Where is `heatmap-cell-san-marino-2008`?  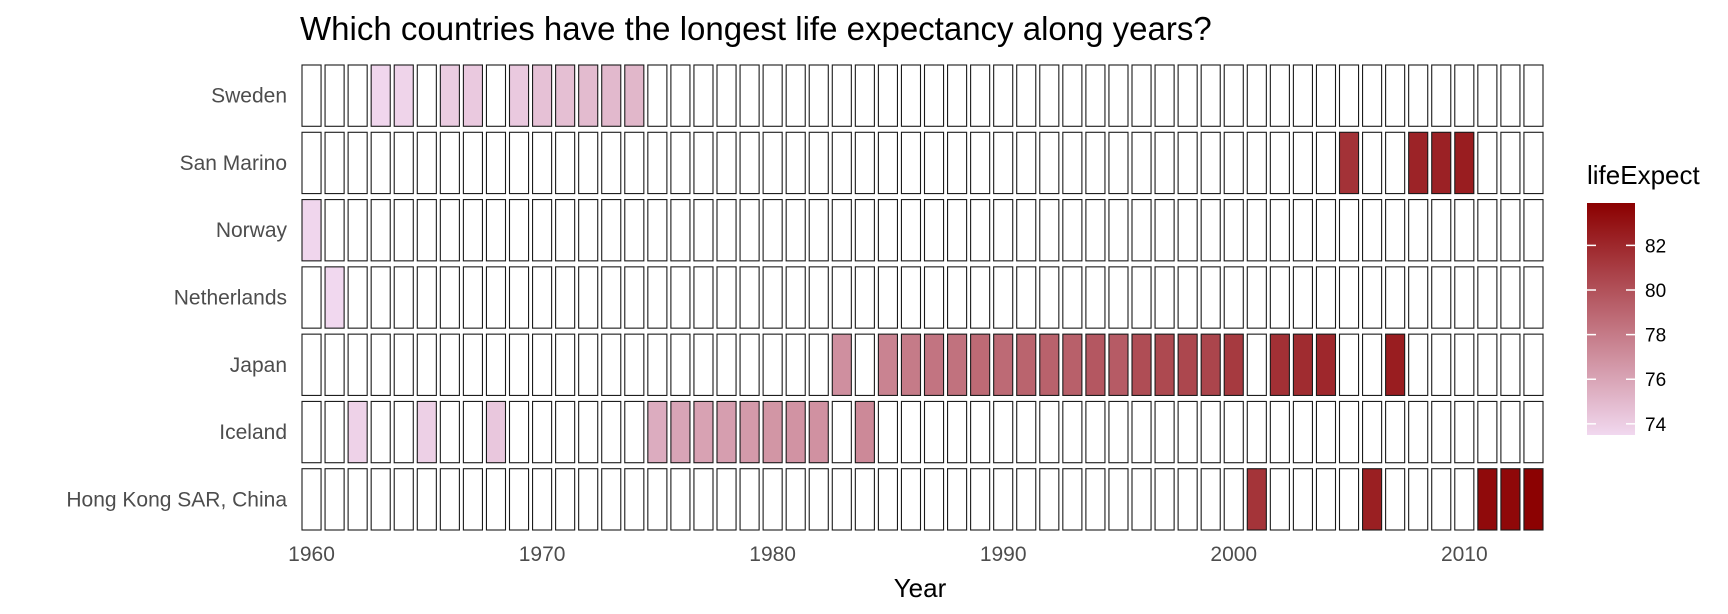 heatmap-cell-san-marino-2008 is located at coordinates (1418, 163).